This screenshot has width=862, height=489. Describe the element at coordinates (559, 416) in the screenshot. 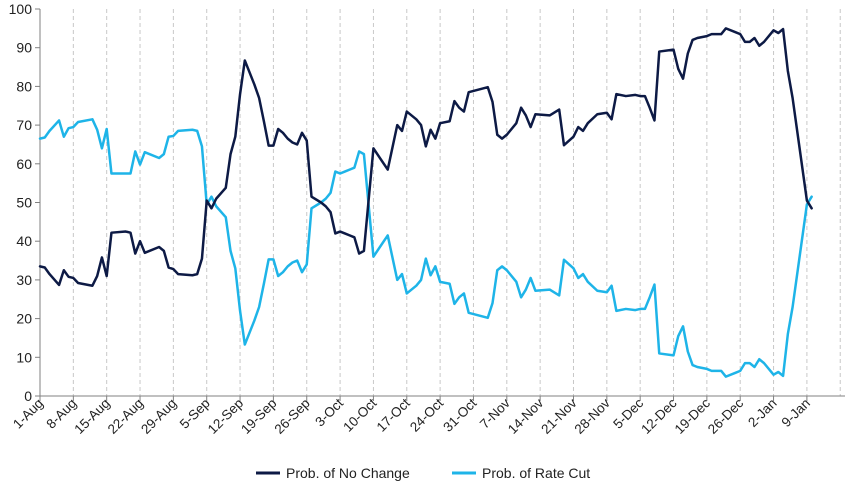

I see `x-tick-label: 21-Nov` at that location.